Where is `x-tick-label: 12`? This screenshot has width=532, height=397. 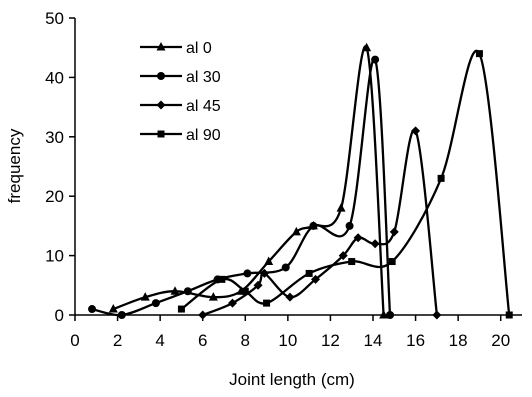
x-tick-label: 12 is located at coordinates (330, 340).